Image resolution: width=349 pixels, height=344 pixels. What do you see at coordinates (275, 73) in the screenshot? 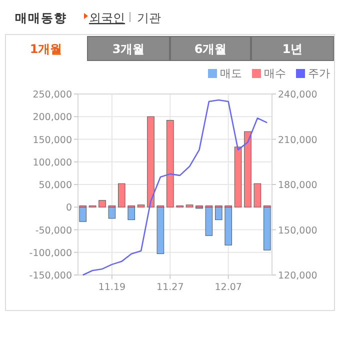
I see `legend-label: 매수` at bounding box center [275, 73].